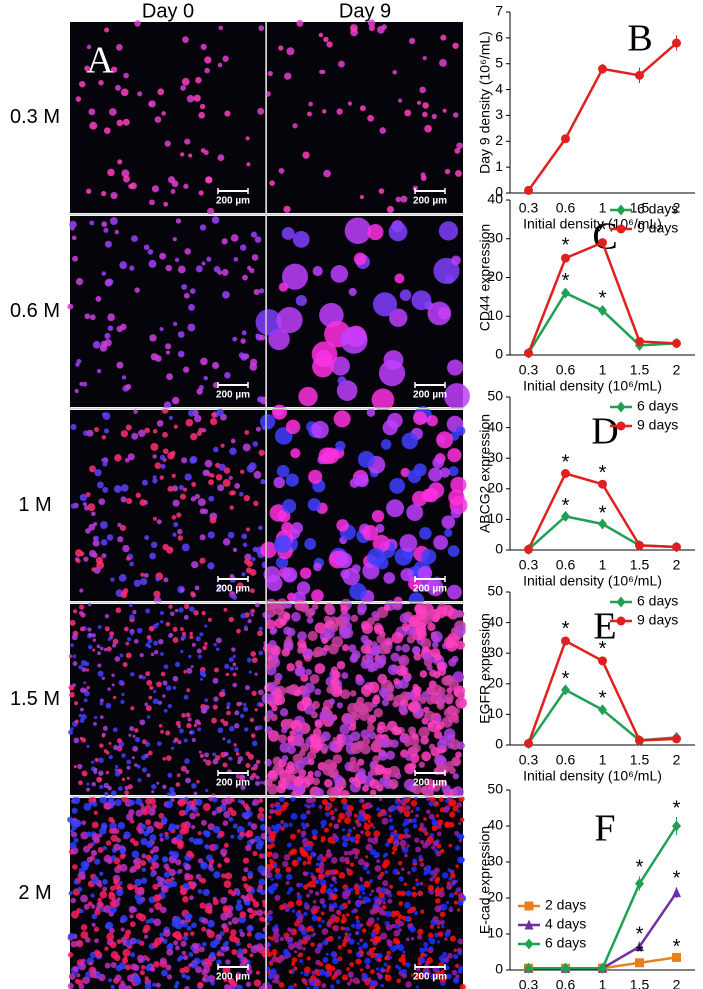 The image size is (703, 989). Describe the element at coordinates (499, 969) in the screenshot. I see `y-tick-label: 0` at that location.